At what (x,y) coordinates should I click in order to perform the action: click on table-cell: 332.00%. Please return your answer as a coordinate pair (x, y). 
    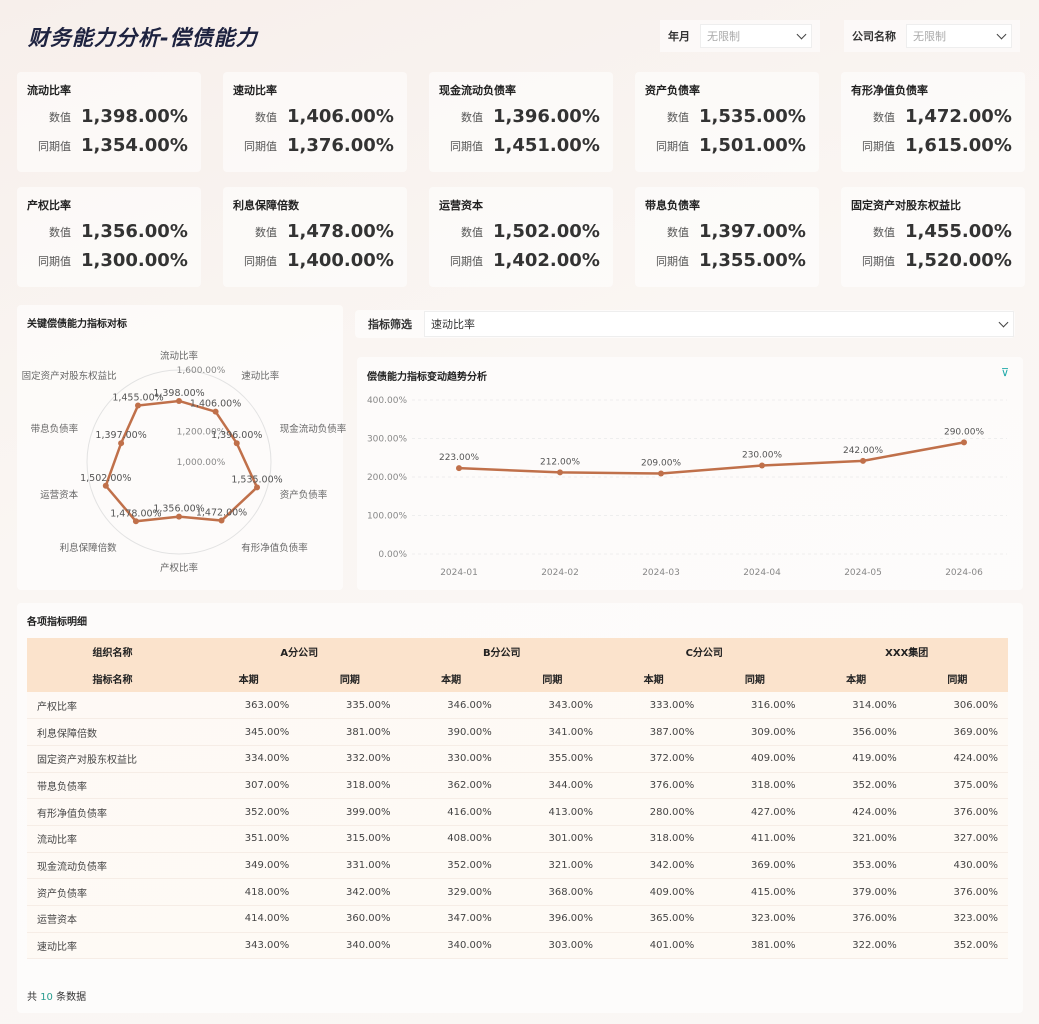
    Looking at the image, I should click on (350, 759).